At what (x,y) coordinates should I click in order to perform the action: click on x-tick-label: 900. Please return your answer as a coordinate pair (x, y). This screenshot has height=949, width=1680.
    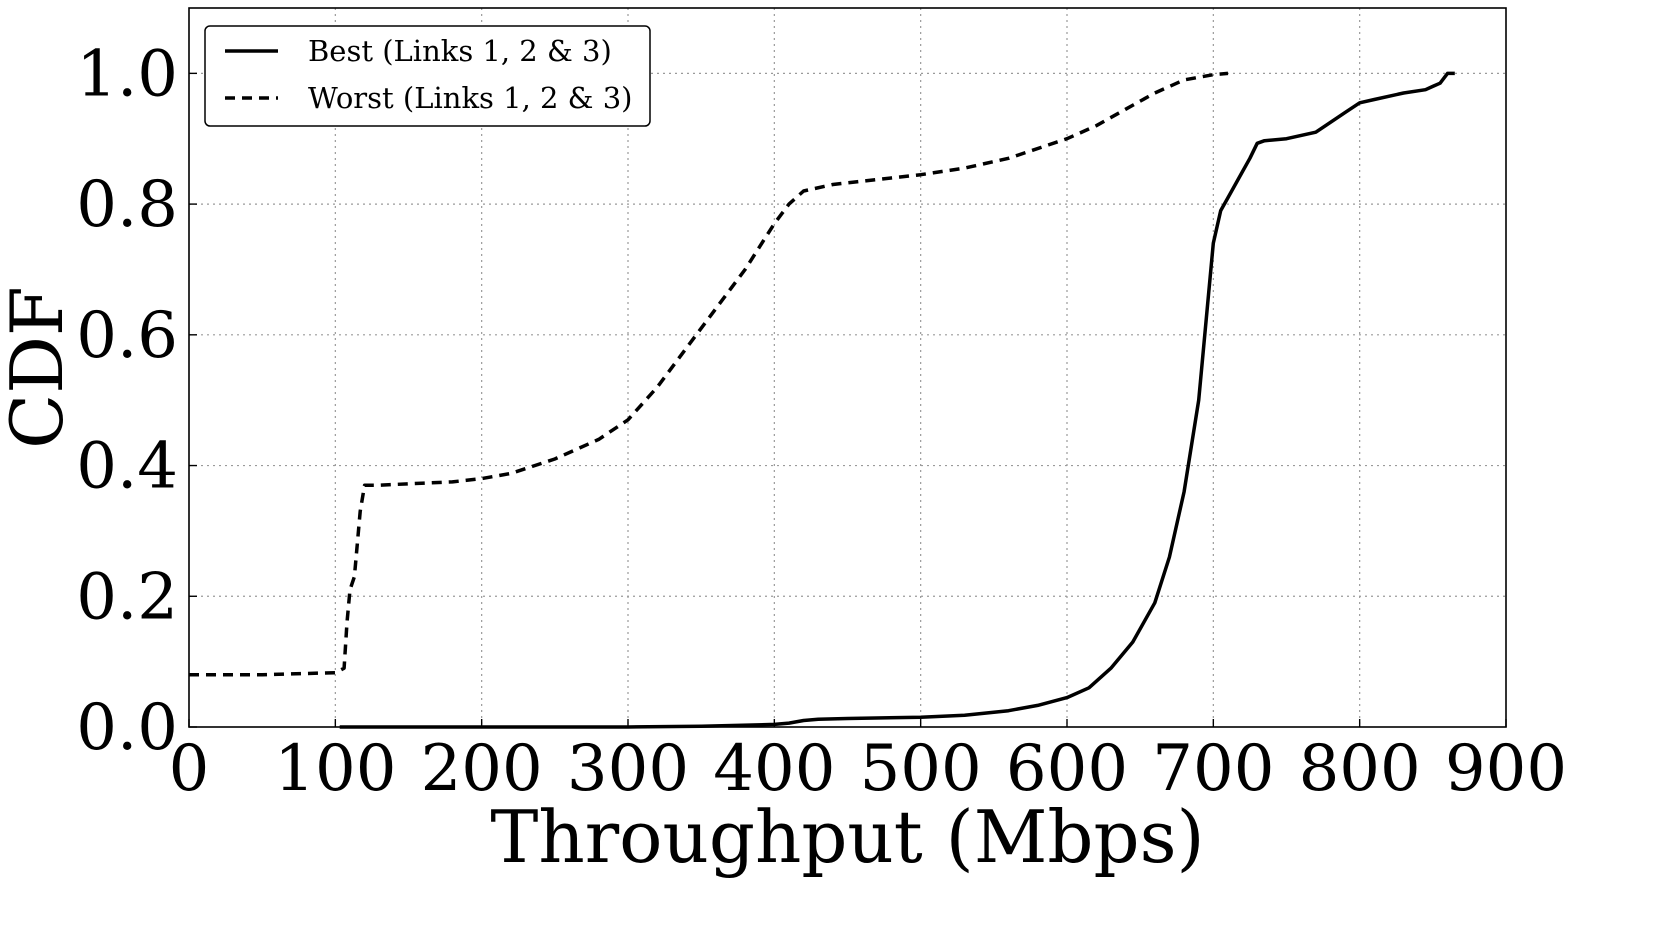
    Looking at the image, I should click on (1506, 769).